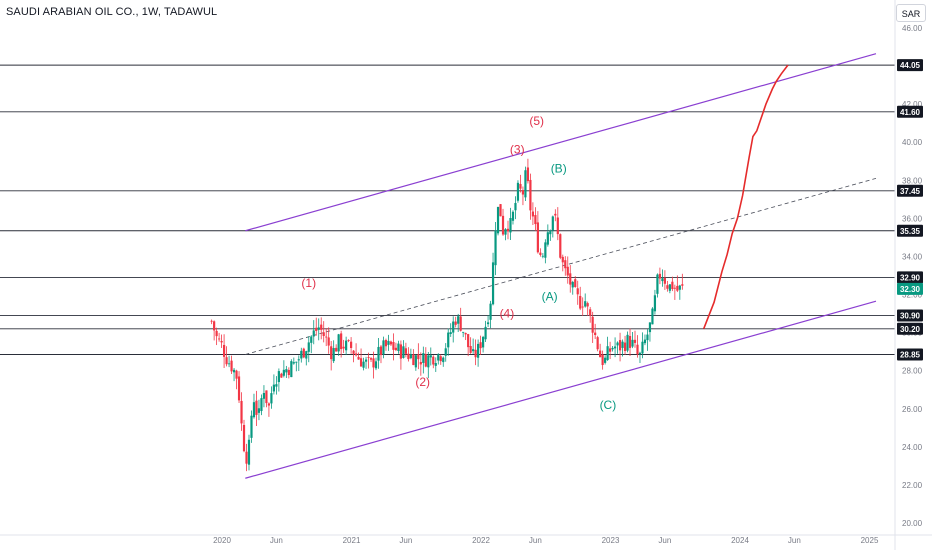 This screenshot has height=550, width=932. What do you see at coordinates (912, 409) in the screenshot?
I see `y-tick-label: 26.00` at bounding box center [912, 409].